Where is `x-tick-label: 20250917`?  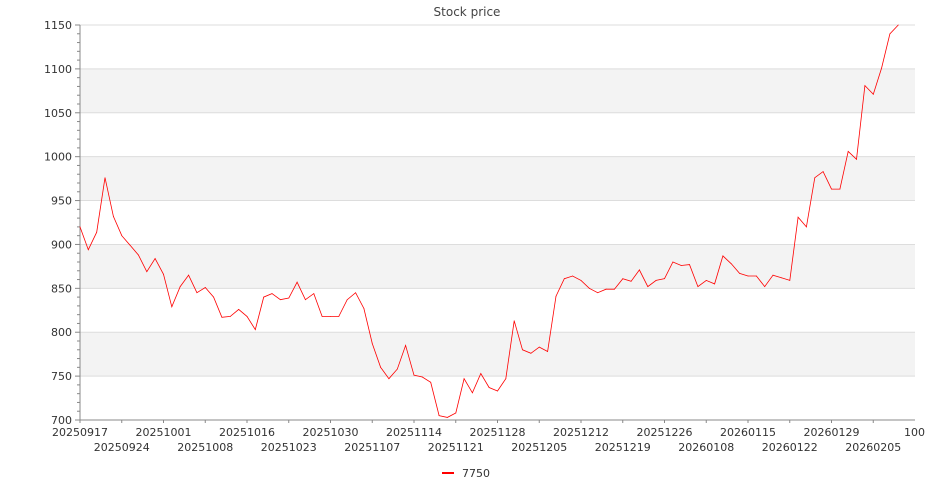
x-tick-label: 20250917 is located at coordinates (80, 432).